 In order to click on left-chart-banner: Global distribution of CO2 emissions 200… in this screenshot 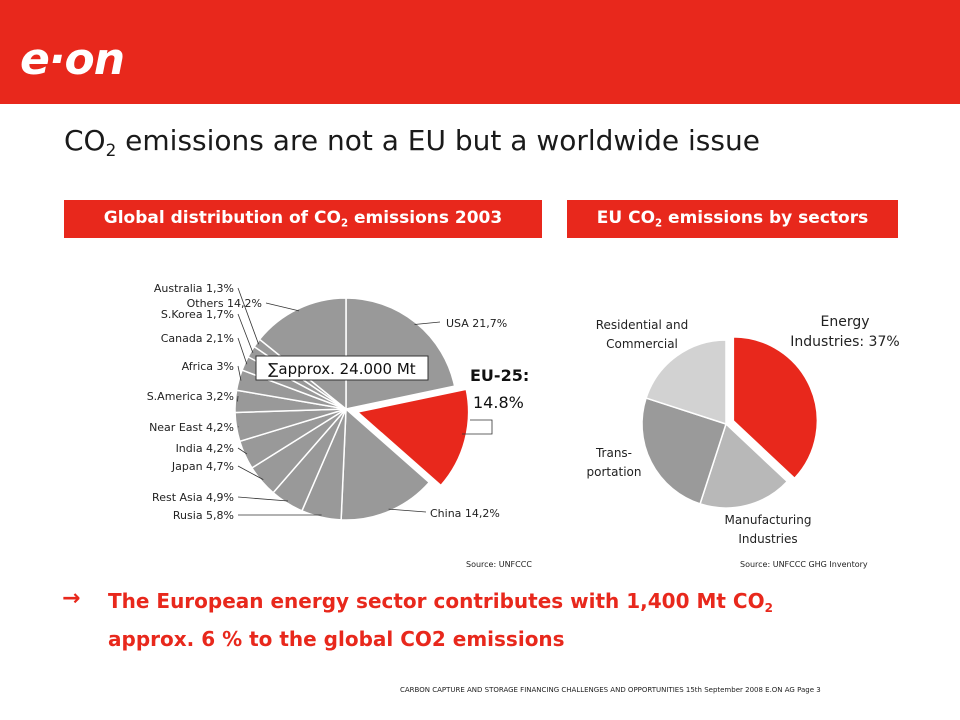, I will do `click(303, 219)`.